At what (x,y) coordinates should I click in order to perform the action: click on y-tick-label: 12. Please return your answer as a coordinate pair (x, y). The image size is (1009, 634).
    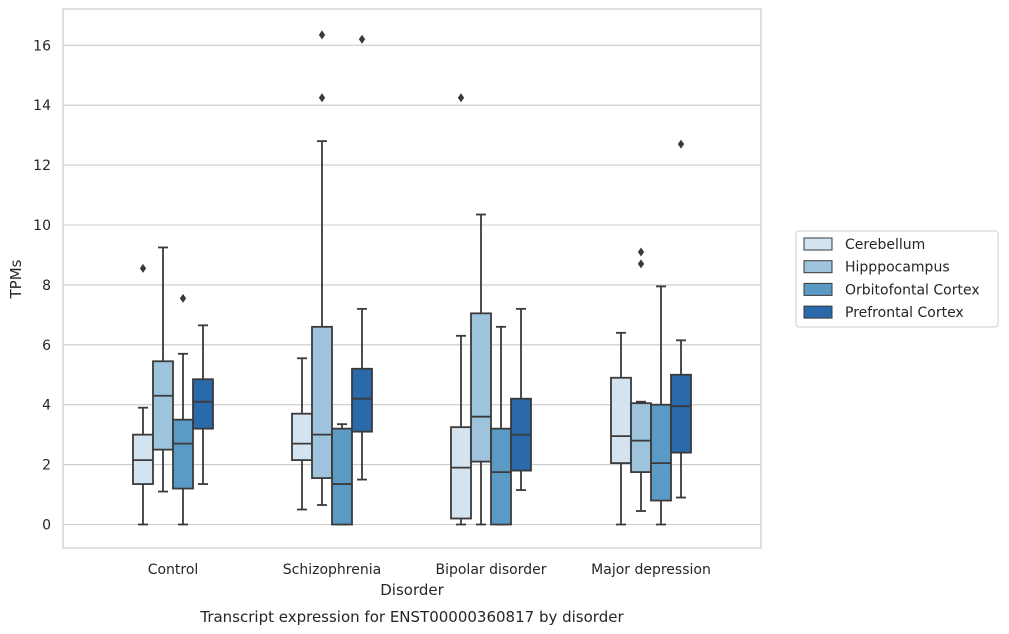
    Looking at the image, I should click on (42, 166).